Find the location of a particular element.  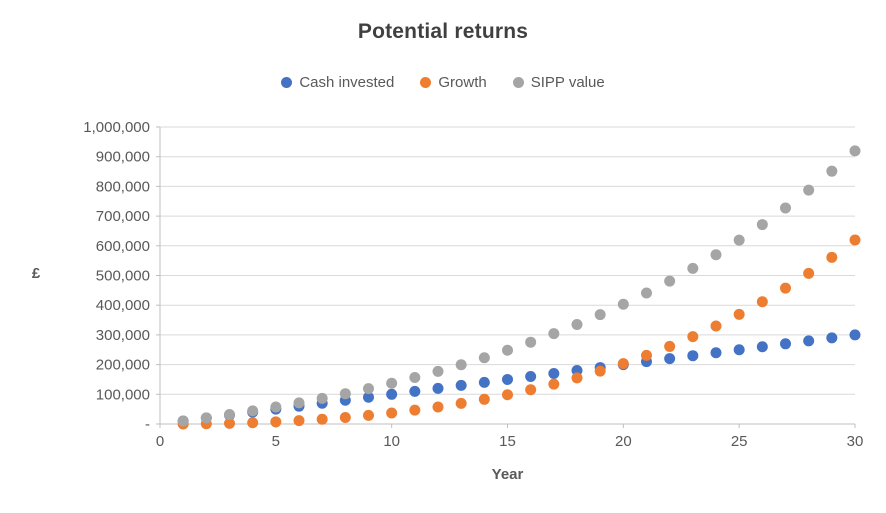

y-axis-title: £ is located at coordinates (36, 273).